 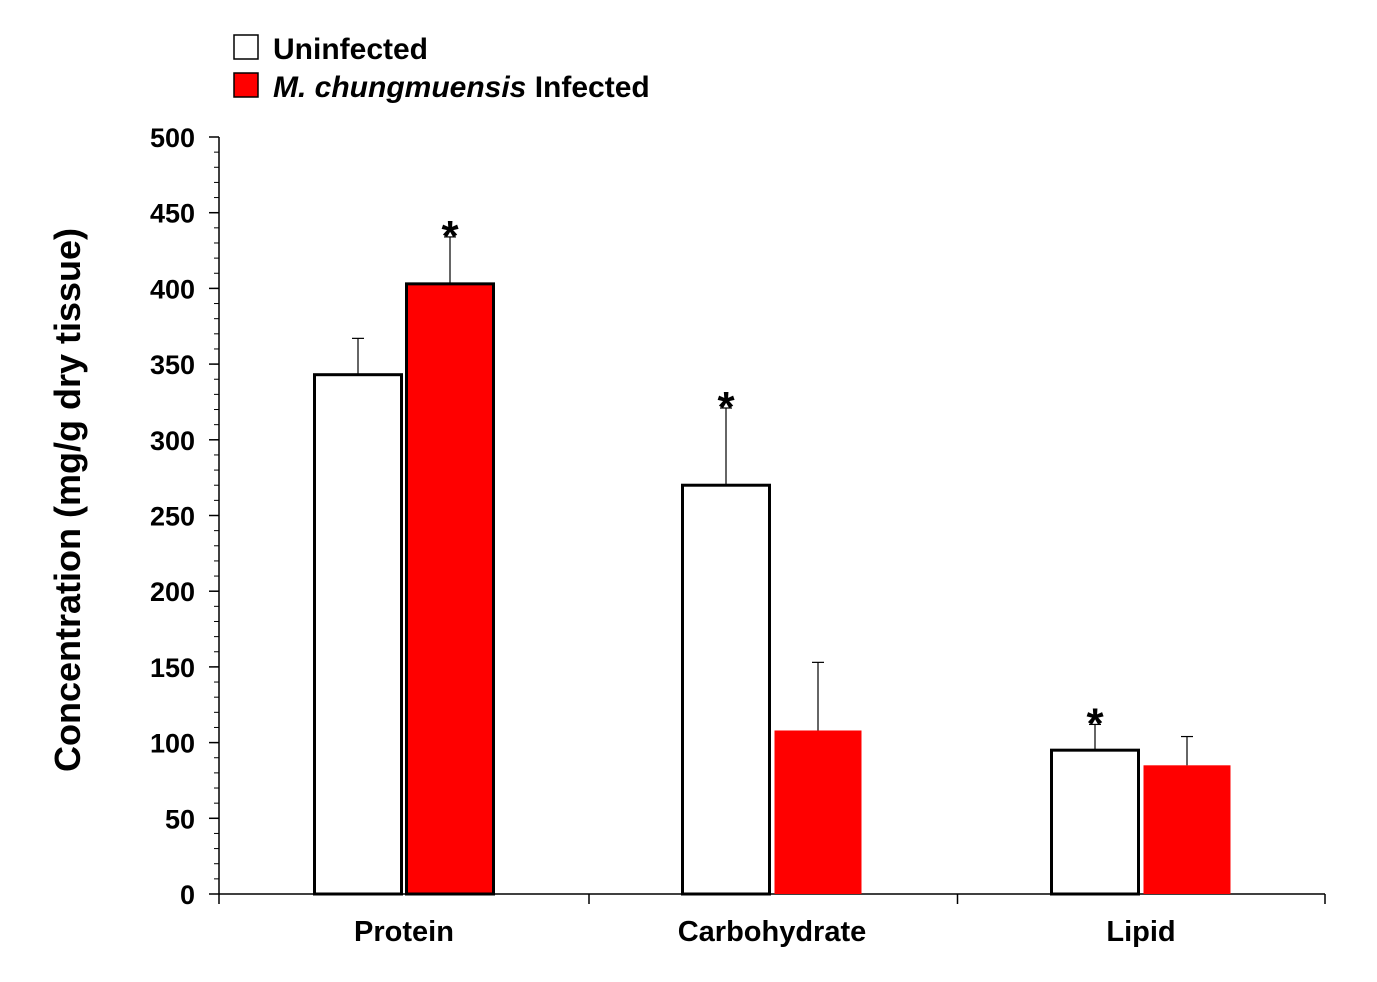 I want to click on bar-uninfected-protein, so click(x=358, y=634).